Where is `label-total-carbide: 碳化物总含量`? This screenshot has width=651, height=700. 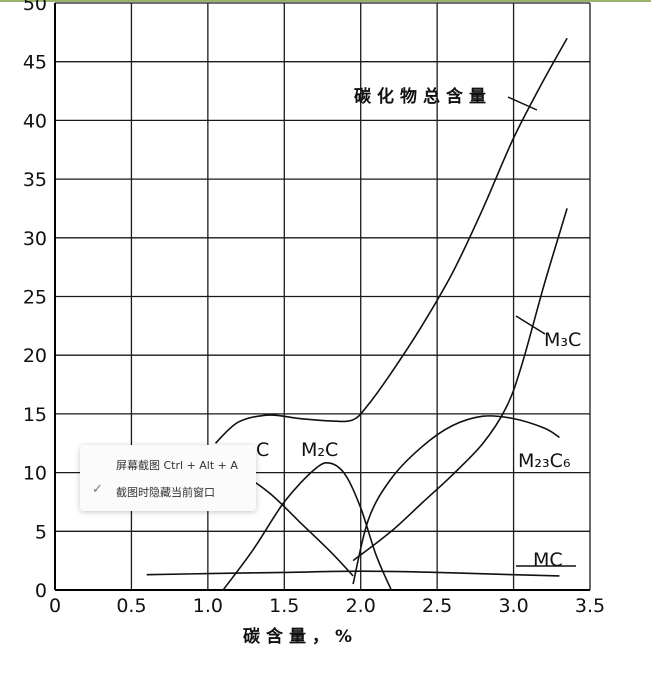
label-total-carbide: 碳化物总含量 is located at coordinates (423, 96).